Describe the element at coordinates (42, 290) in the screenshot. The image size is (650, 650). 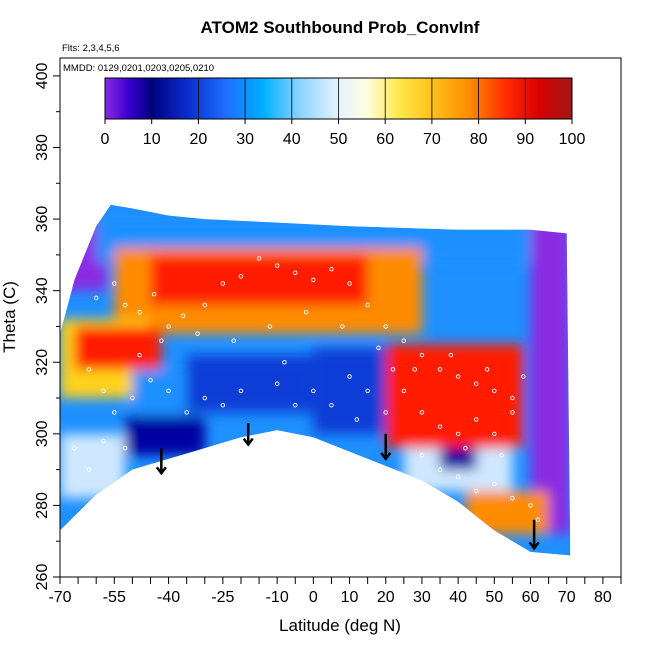
I see `y-tick-label: 340` at that location.